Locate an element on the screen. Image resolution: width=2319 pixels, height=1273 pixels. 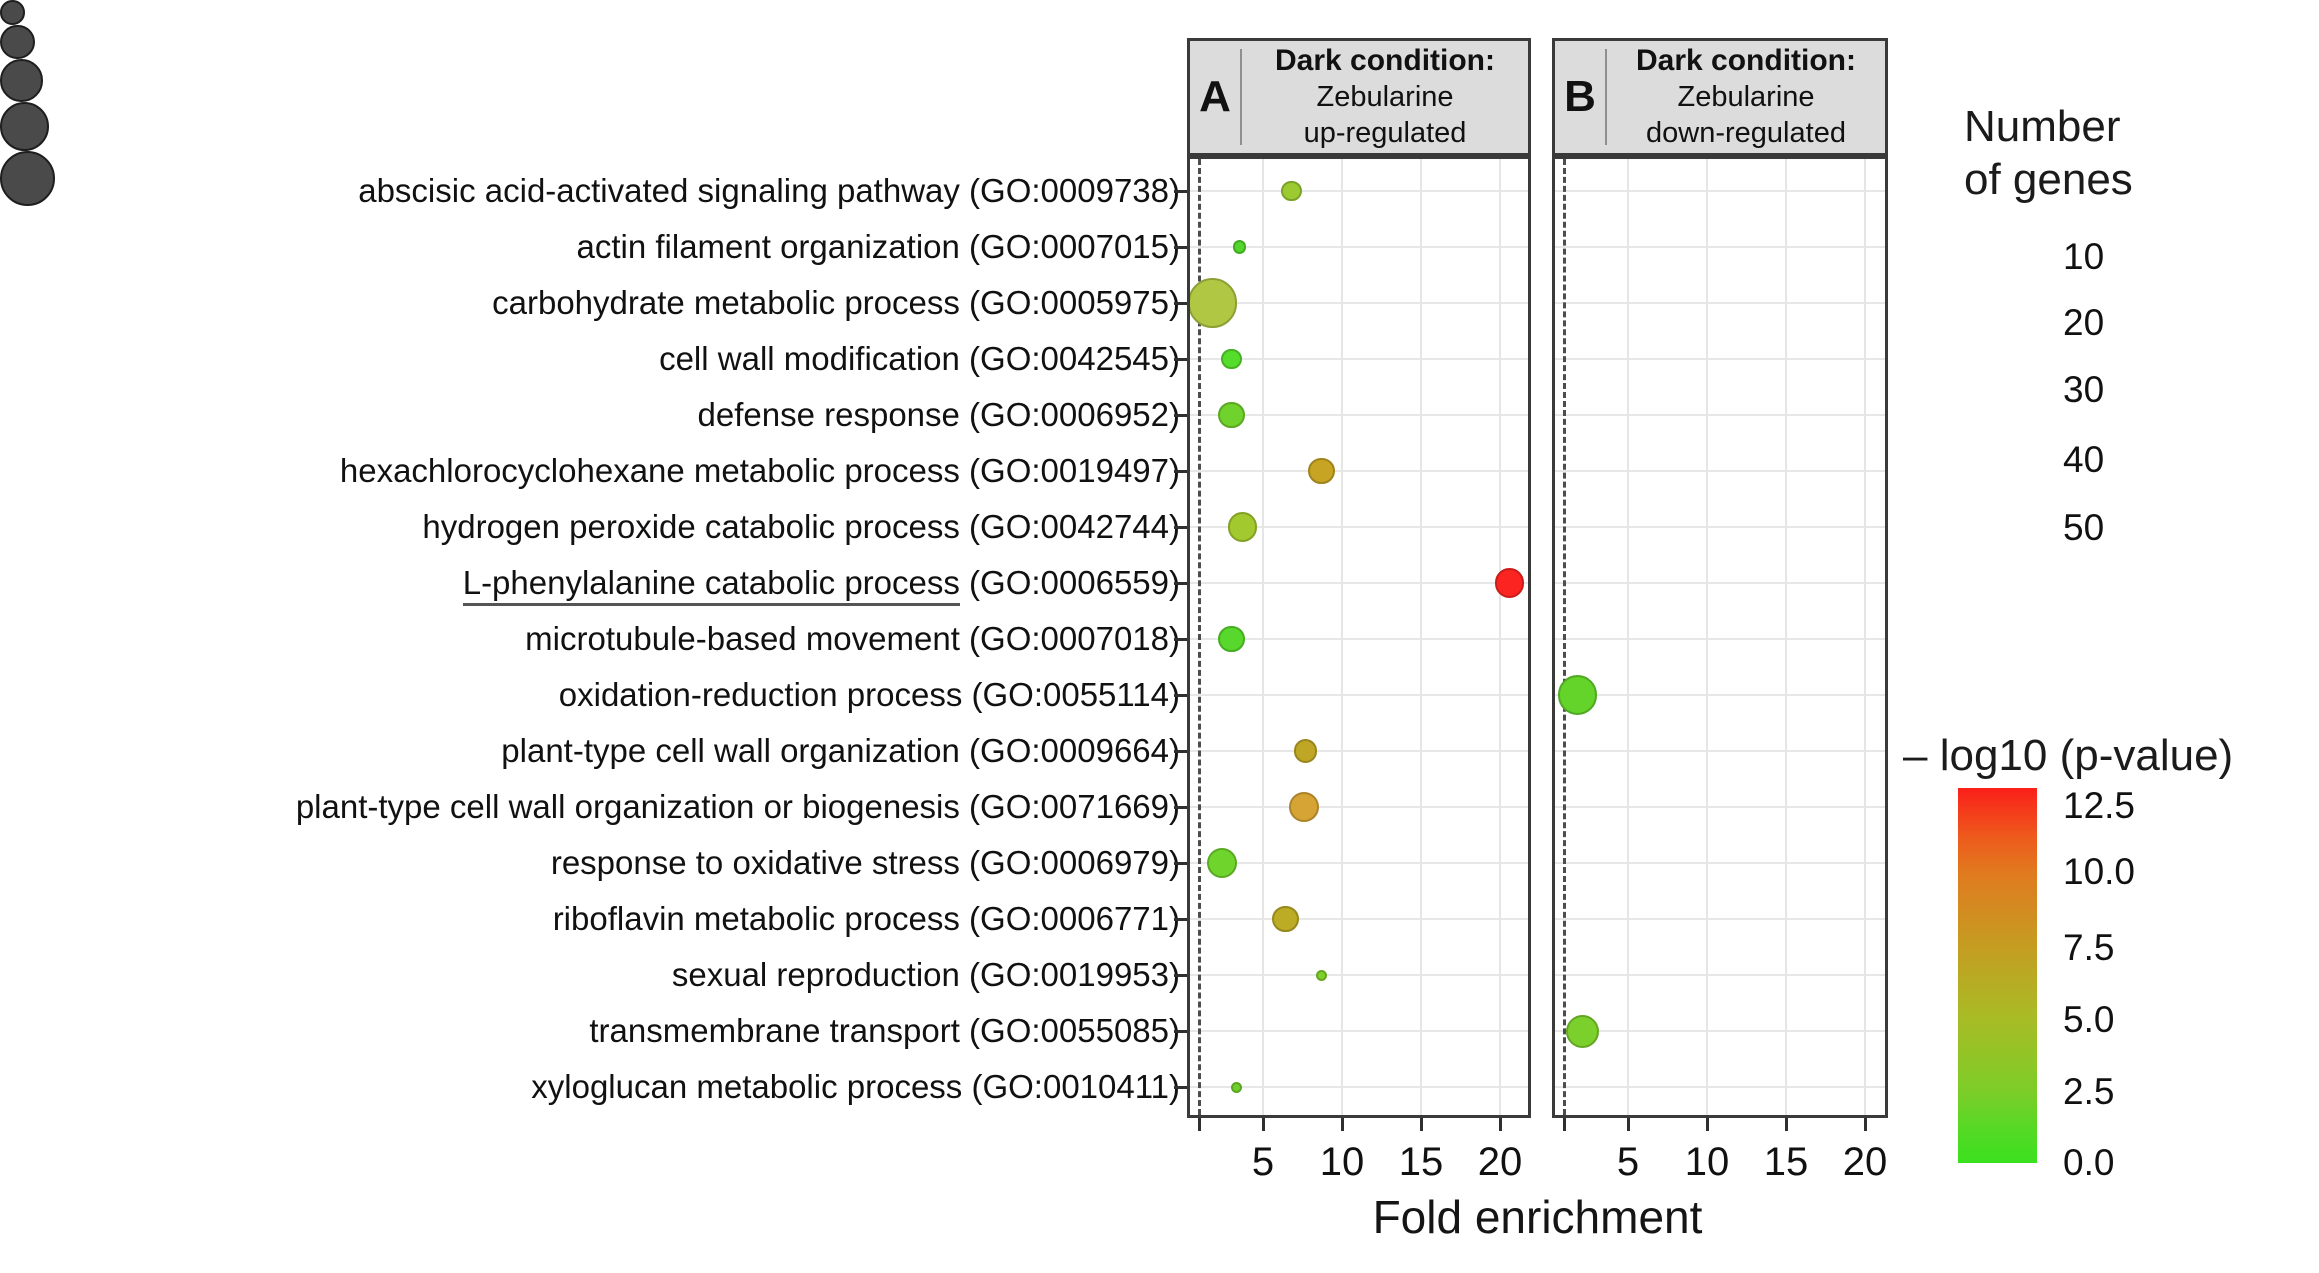
go-term-label: actin filament organization (GO:0007015) is located at coordinates (878, 246).